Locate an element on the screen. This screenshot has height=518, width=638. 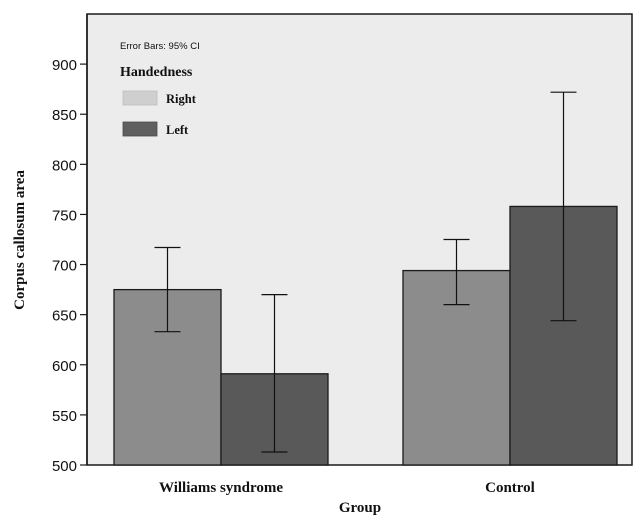
x-tick-label: Williams syndrome is located at coordinates (221, 488).